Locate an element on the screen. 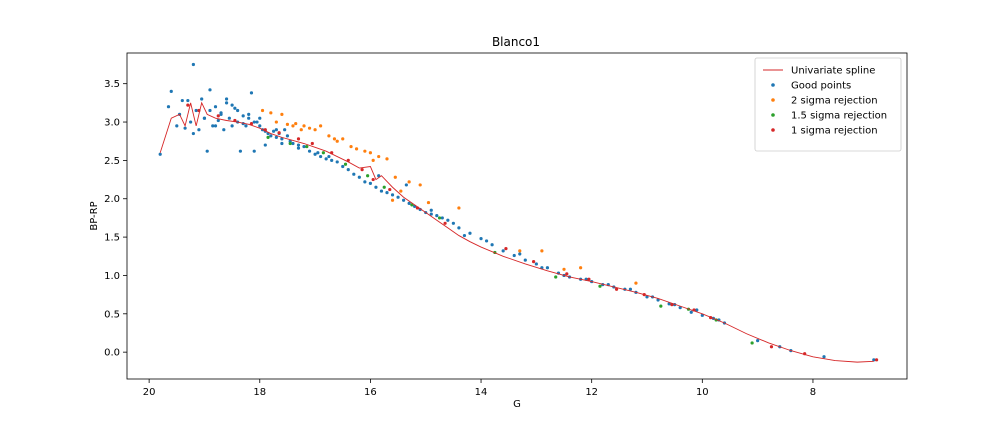  x-axis-label: G is located at coordinates (517, 404).